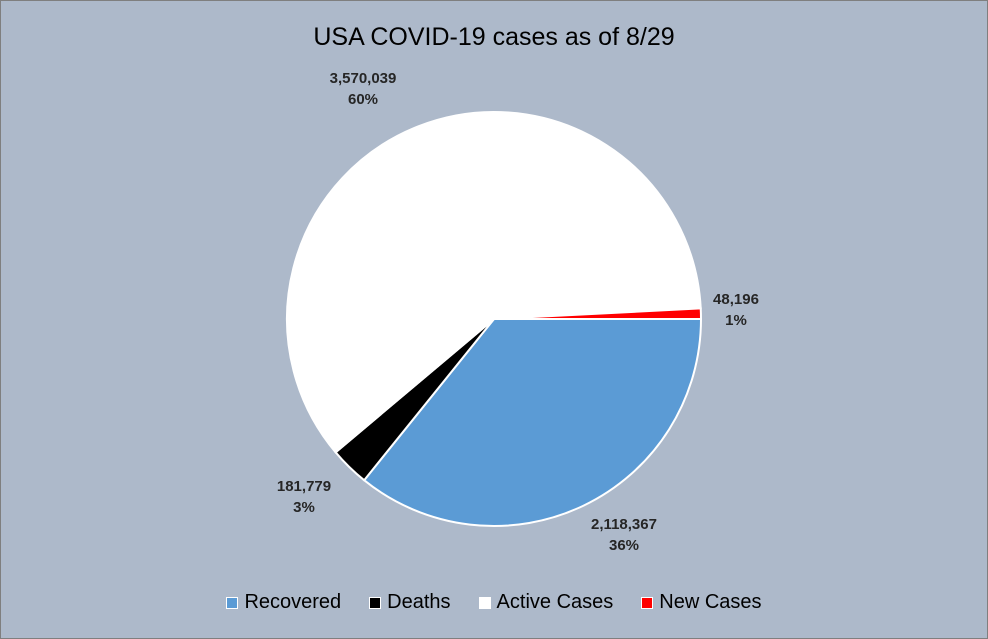  What do you see at coordinates (363, 99) in the screenshot?
I see `data-label-percent-active-cases: 60%` at bounding box center [363, 99].